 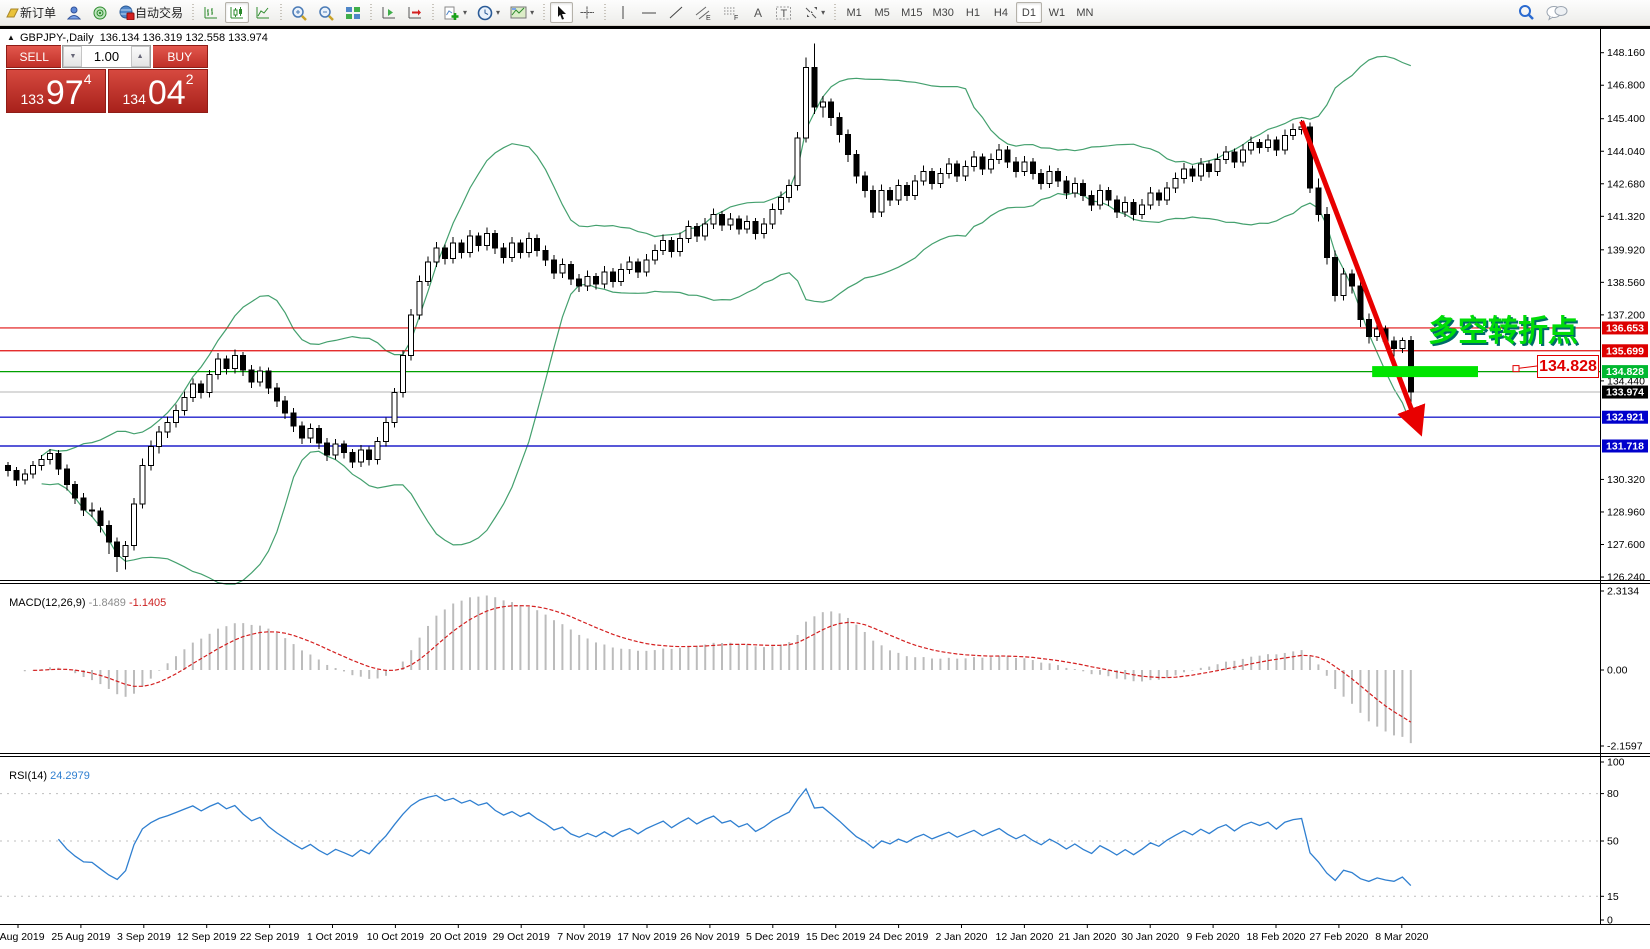 I want to click on volume-stepper: ▼ 1.00 ▲, so click(x=106, y=56).